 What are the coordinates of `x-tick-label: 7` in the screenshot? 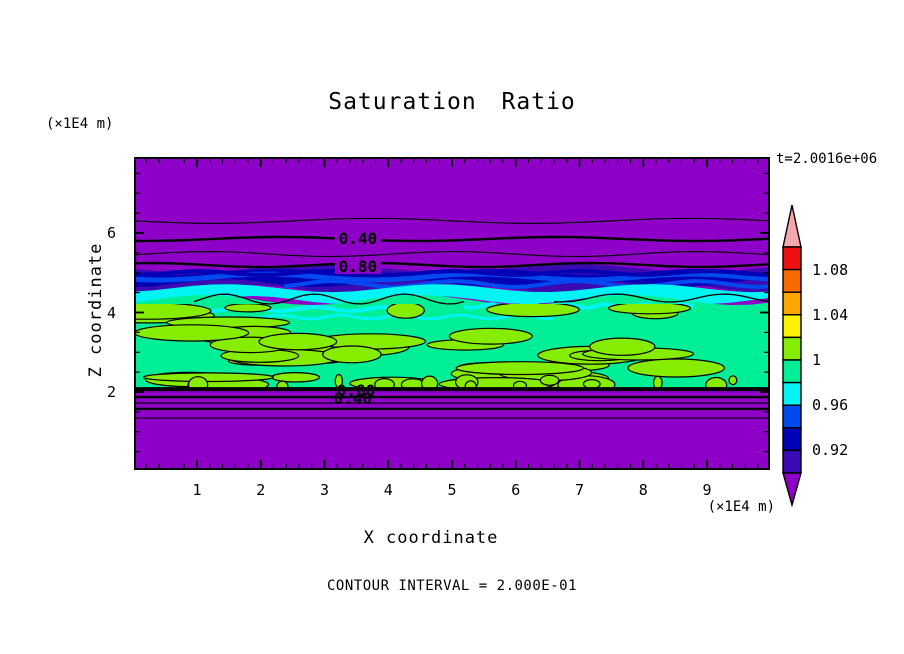 It's located at (579, 490).